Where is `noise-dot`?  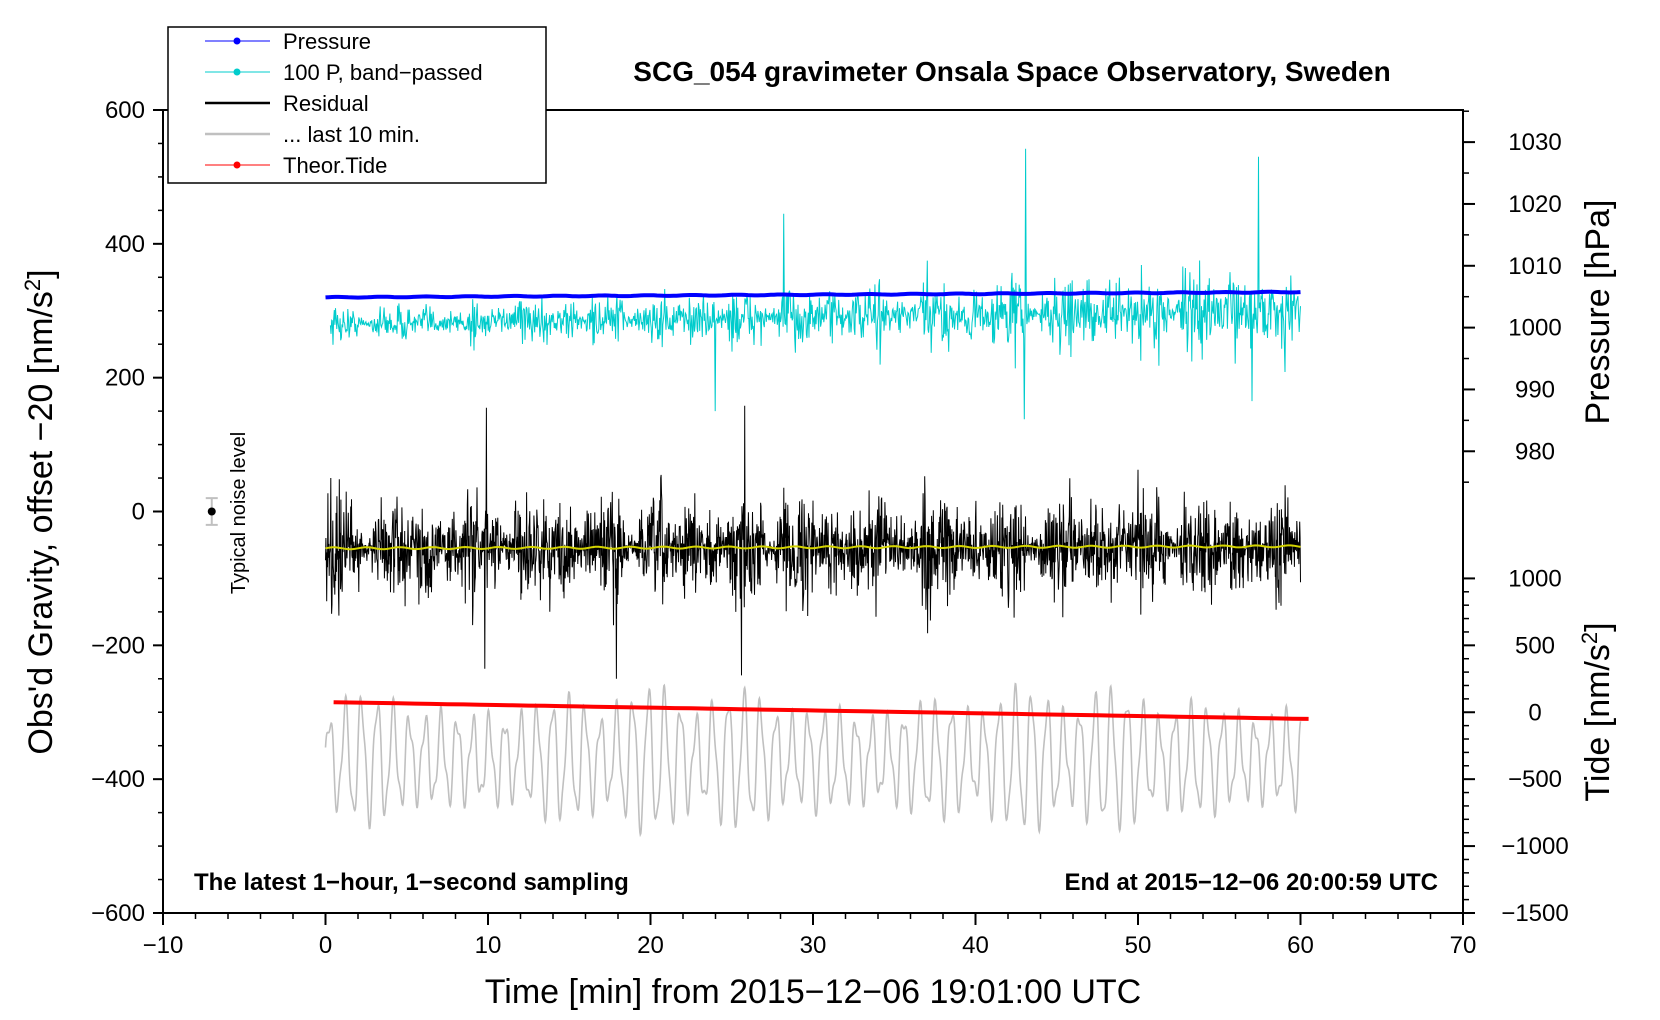 noise-dot is located at coordinates (211, 511).